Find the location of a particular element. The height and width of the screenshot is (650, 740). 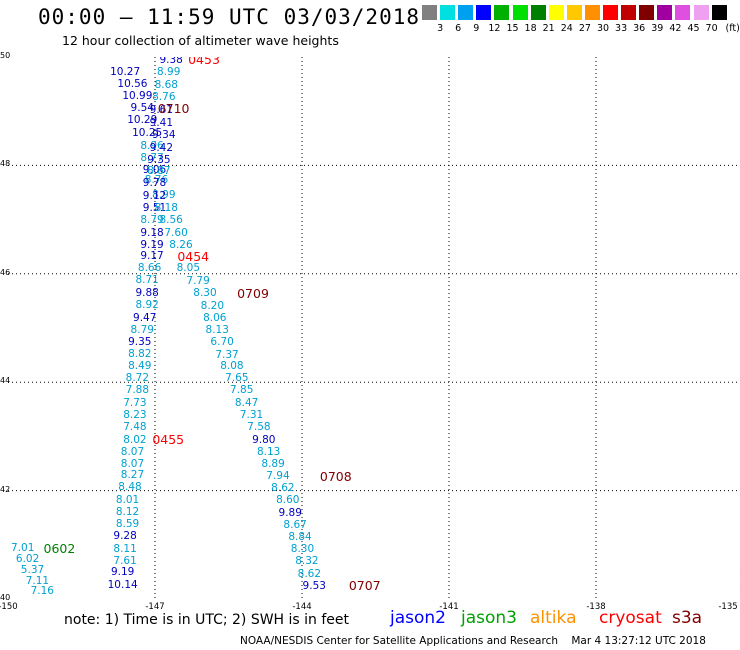

wave-height-reading: 8.48 is located at coordinates (130, 487).